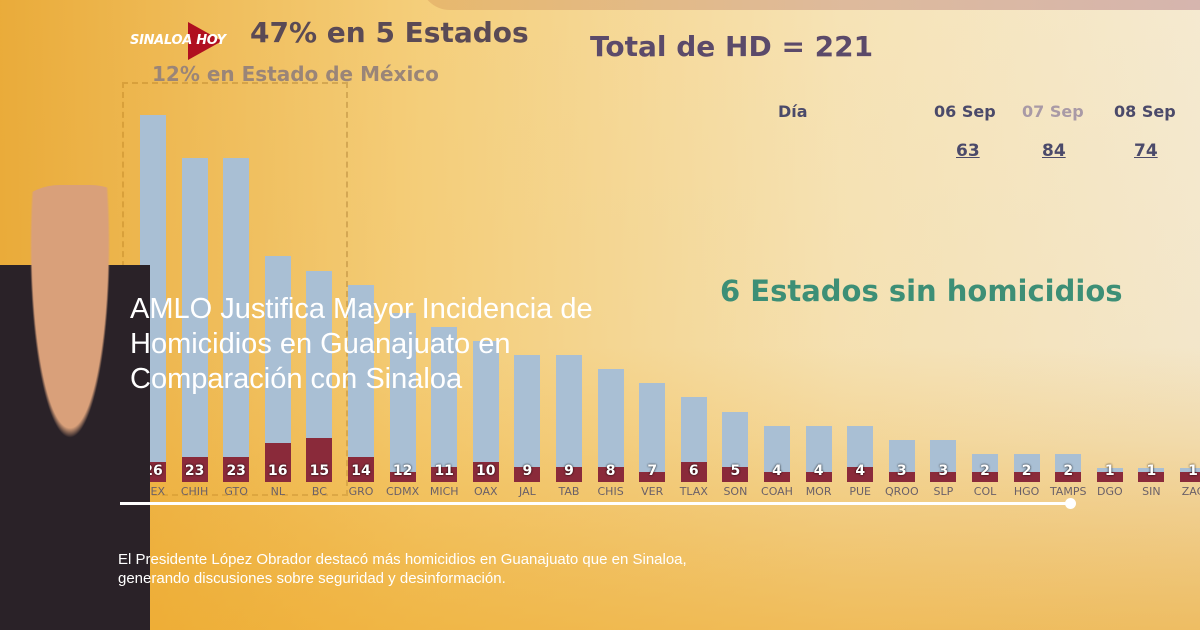 This screenshot has height=630, width=1200. I want to click on state-label: OAX, so click(486, 491).